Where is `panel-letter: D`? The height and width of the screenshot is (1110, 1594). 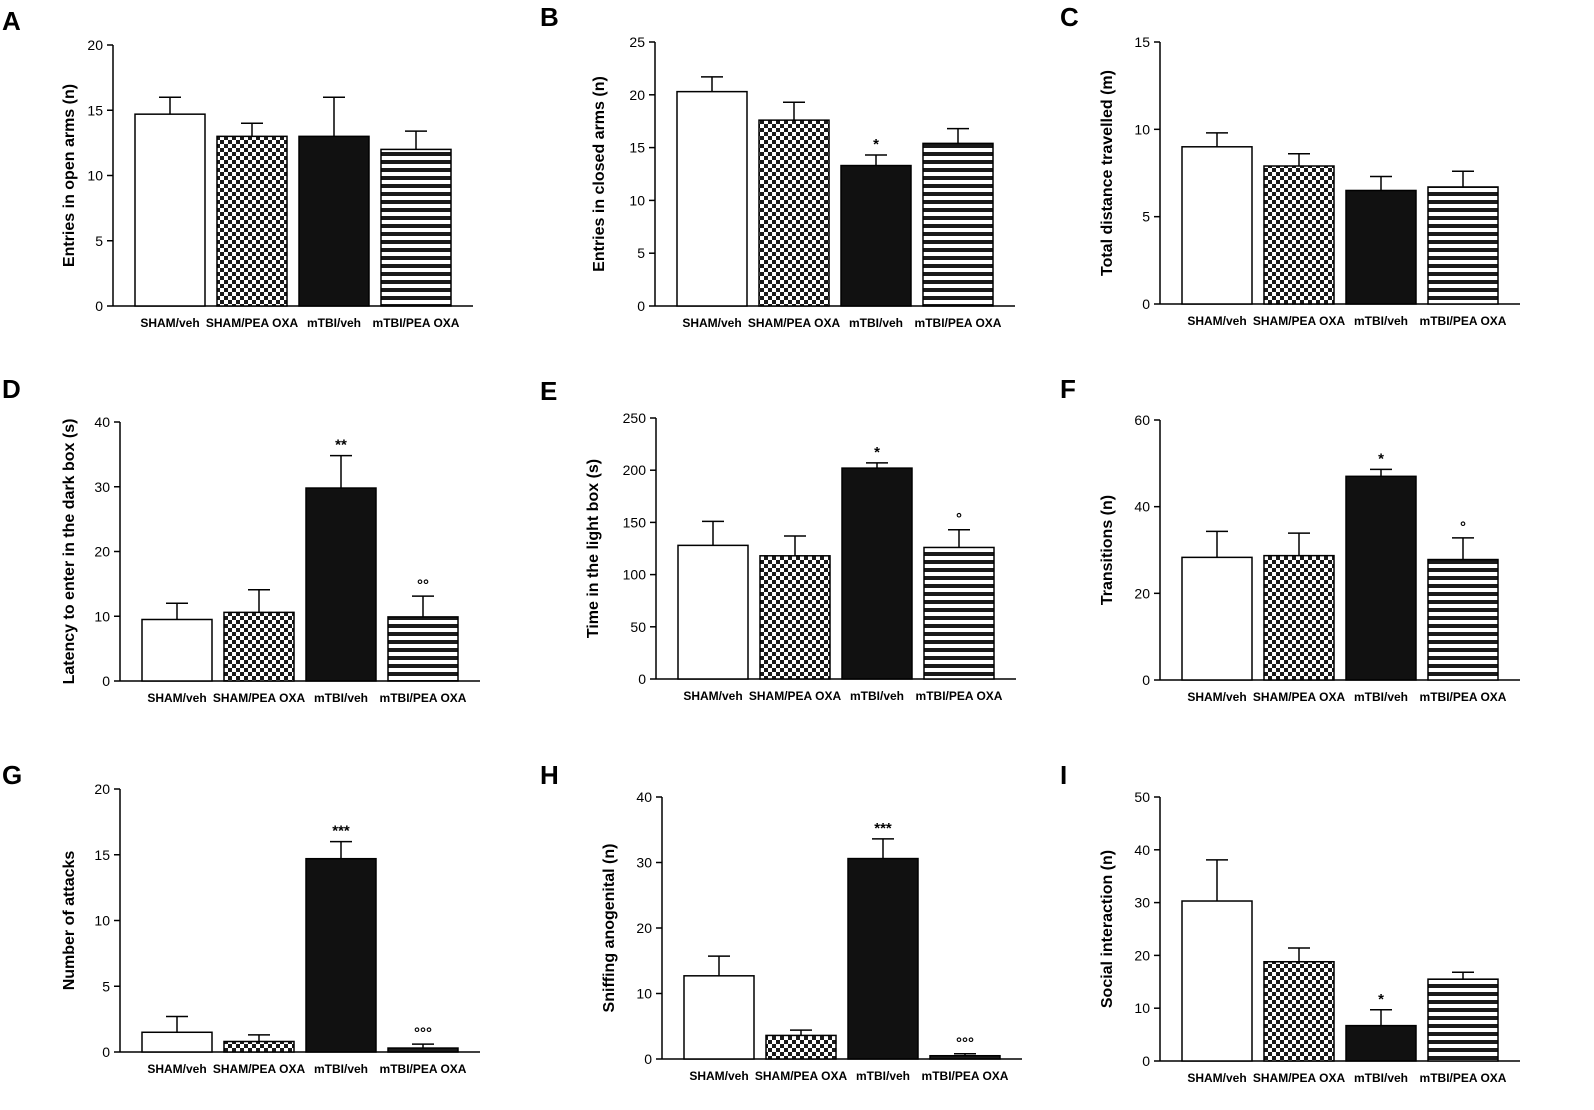
panel-letter: D is located at coordinates (11, 389).